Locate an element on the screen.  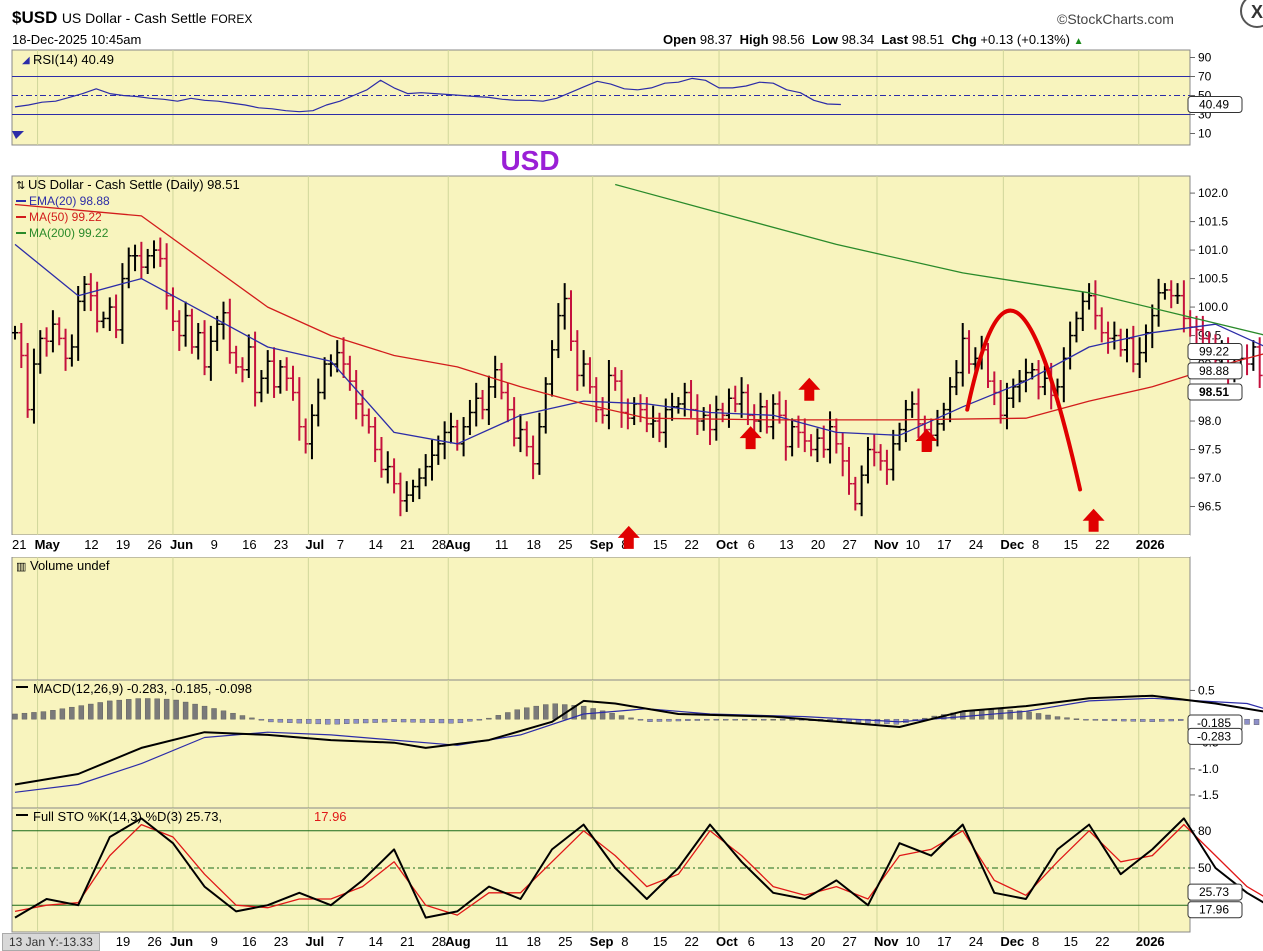
sto-legend: Full STO %K(14,3) %D(3) 25.73, is located at coordinates (127, 816).